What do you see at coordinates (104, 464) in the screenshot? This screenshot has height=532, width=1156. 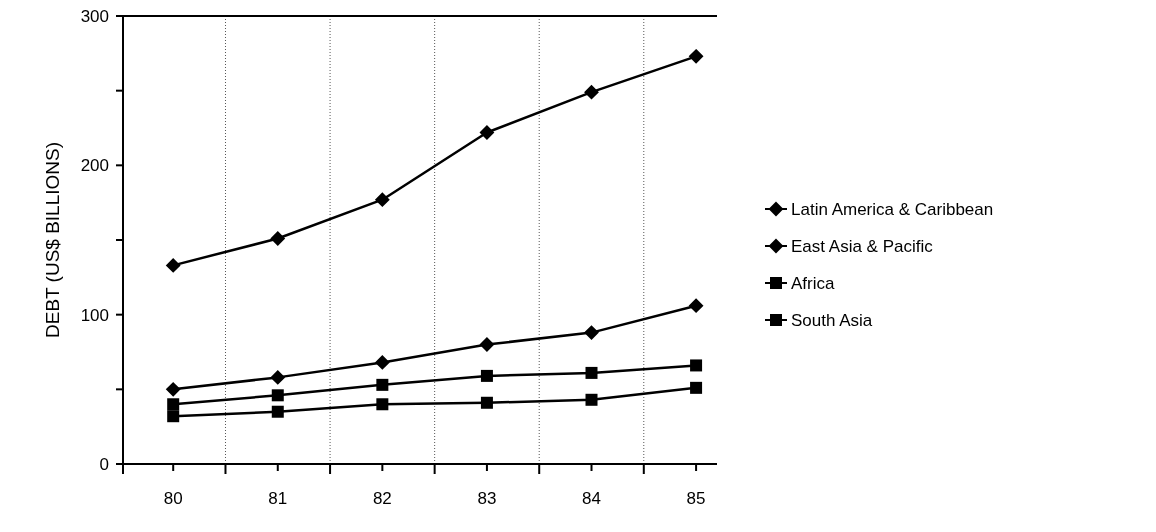 I see `y-tick-label: 0` at bounding box center [104, 464].